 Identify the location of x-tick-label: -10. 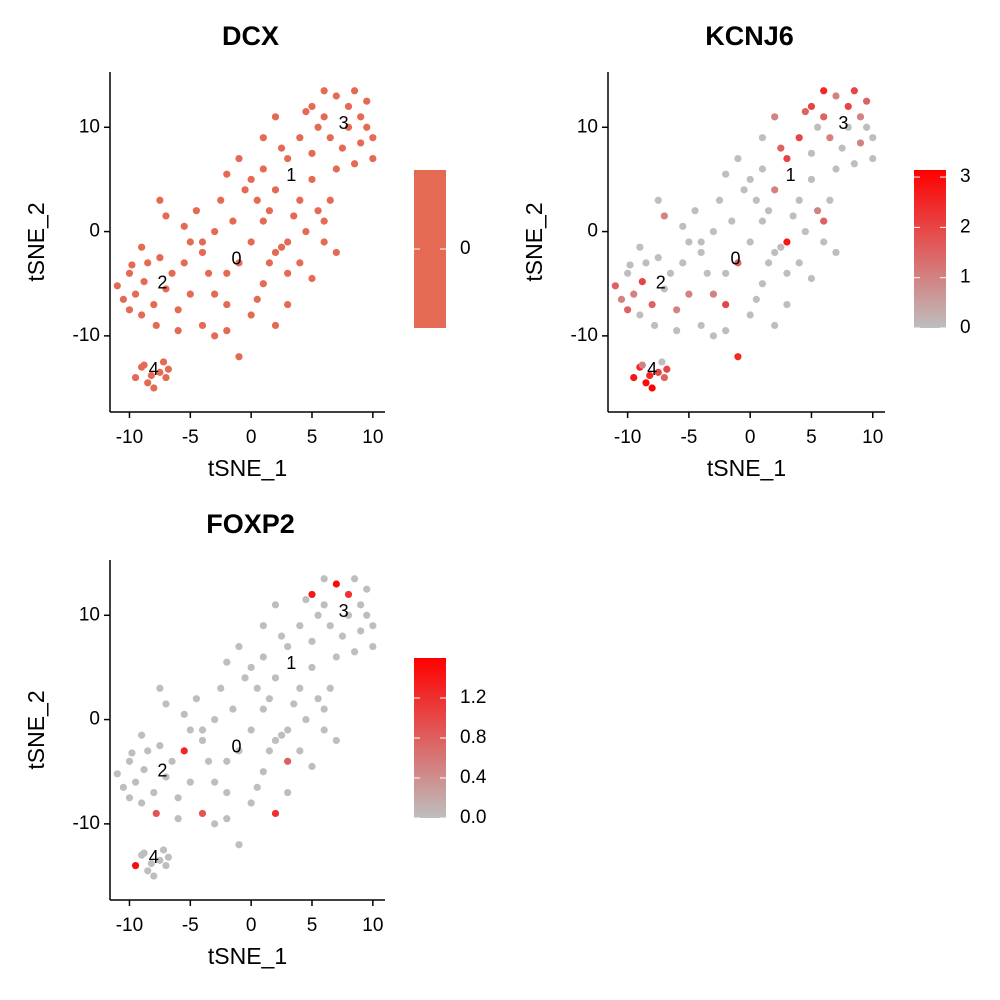
(129, 925).